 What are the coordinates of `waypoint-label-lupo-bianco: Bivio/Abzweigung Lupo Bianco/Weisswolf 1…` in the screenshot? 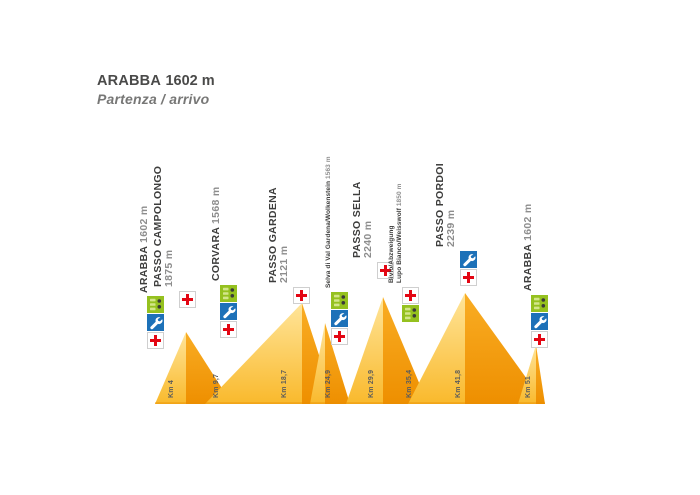 It's located at (395, 233).